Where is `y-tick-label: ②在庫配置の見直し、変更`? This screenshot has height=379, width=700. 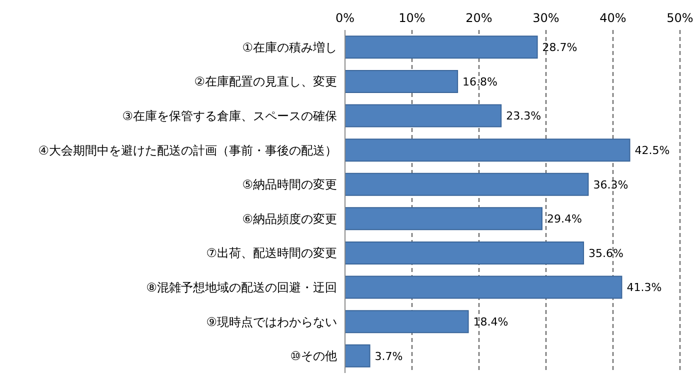 y-tick-label: ②在庫配置の見直し、変更 is located at coordinates (265, 81).